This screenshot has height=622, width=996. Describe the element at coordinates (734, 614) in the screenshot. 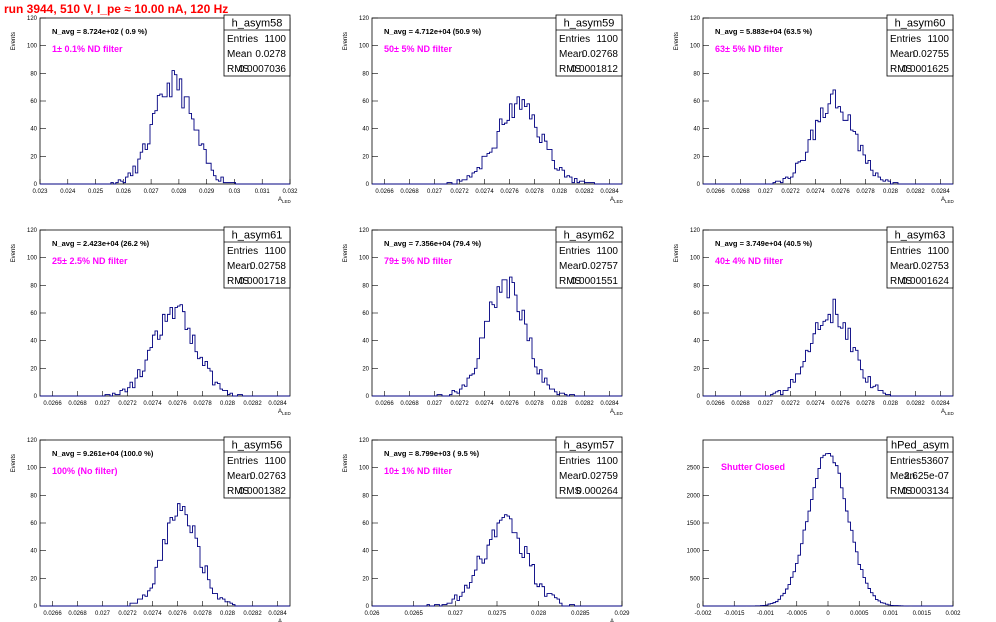

I see `x-tick-label: -0.0015` at that location.